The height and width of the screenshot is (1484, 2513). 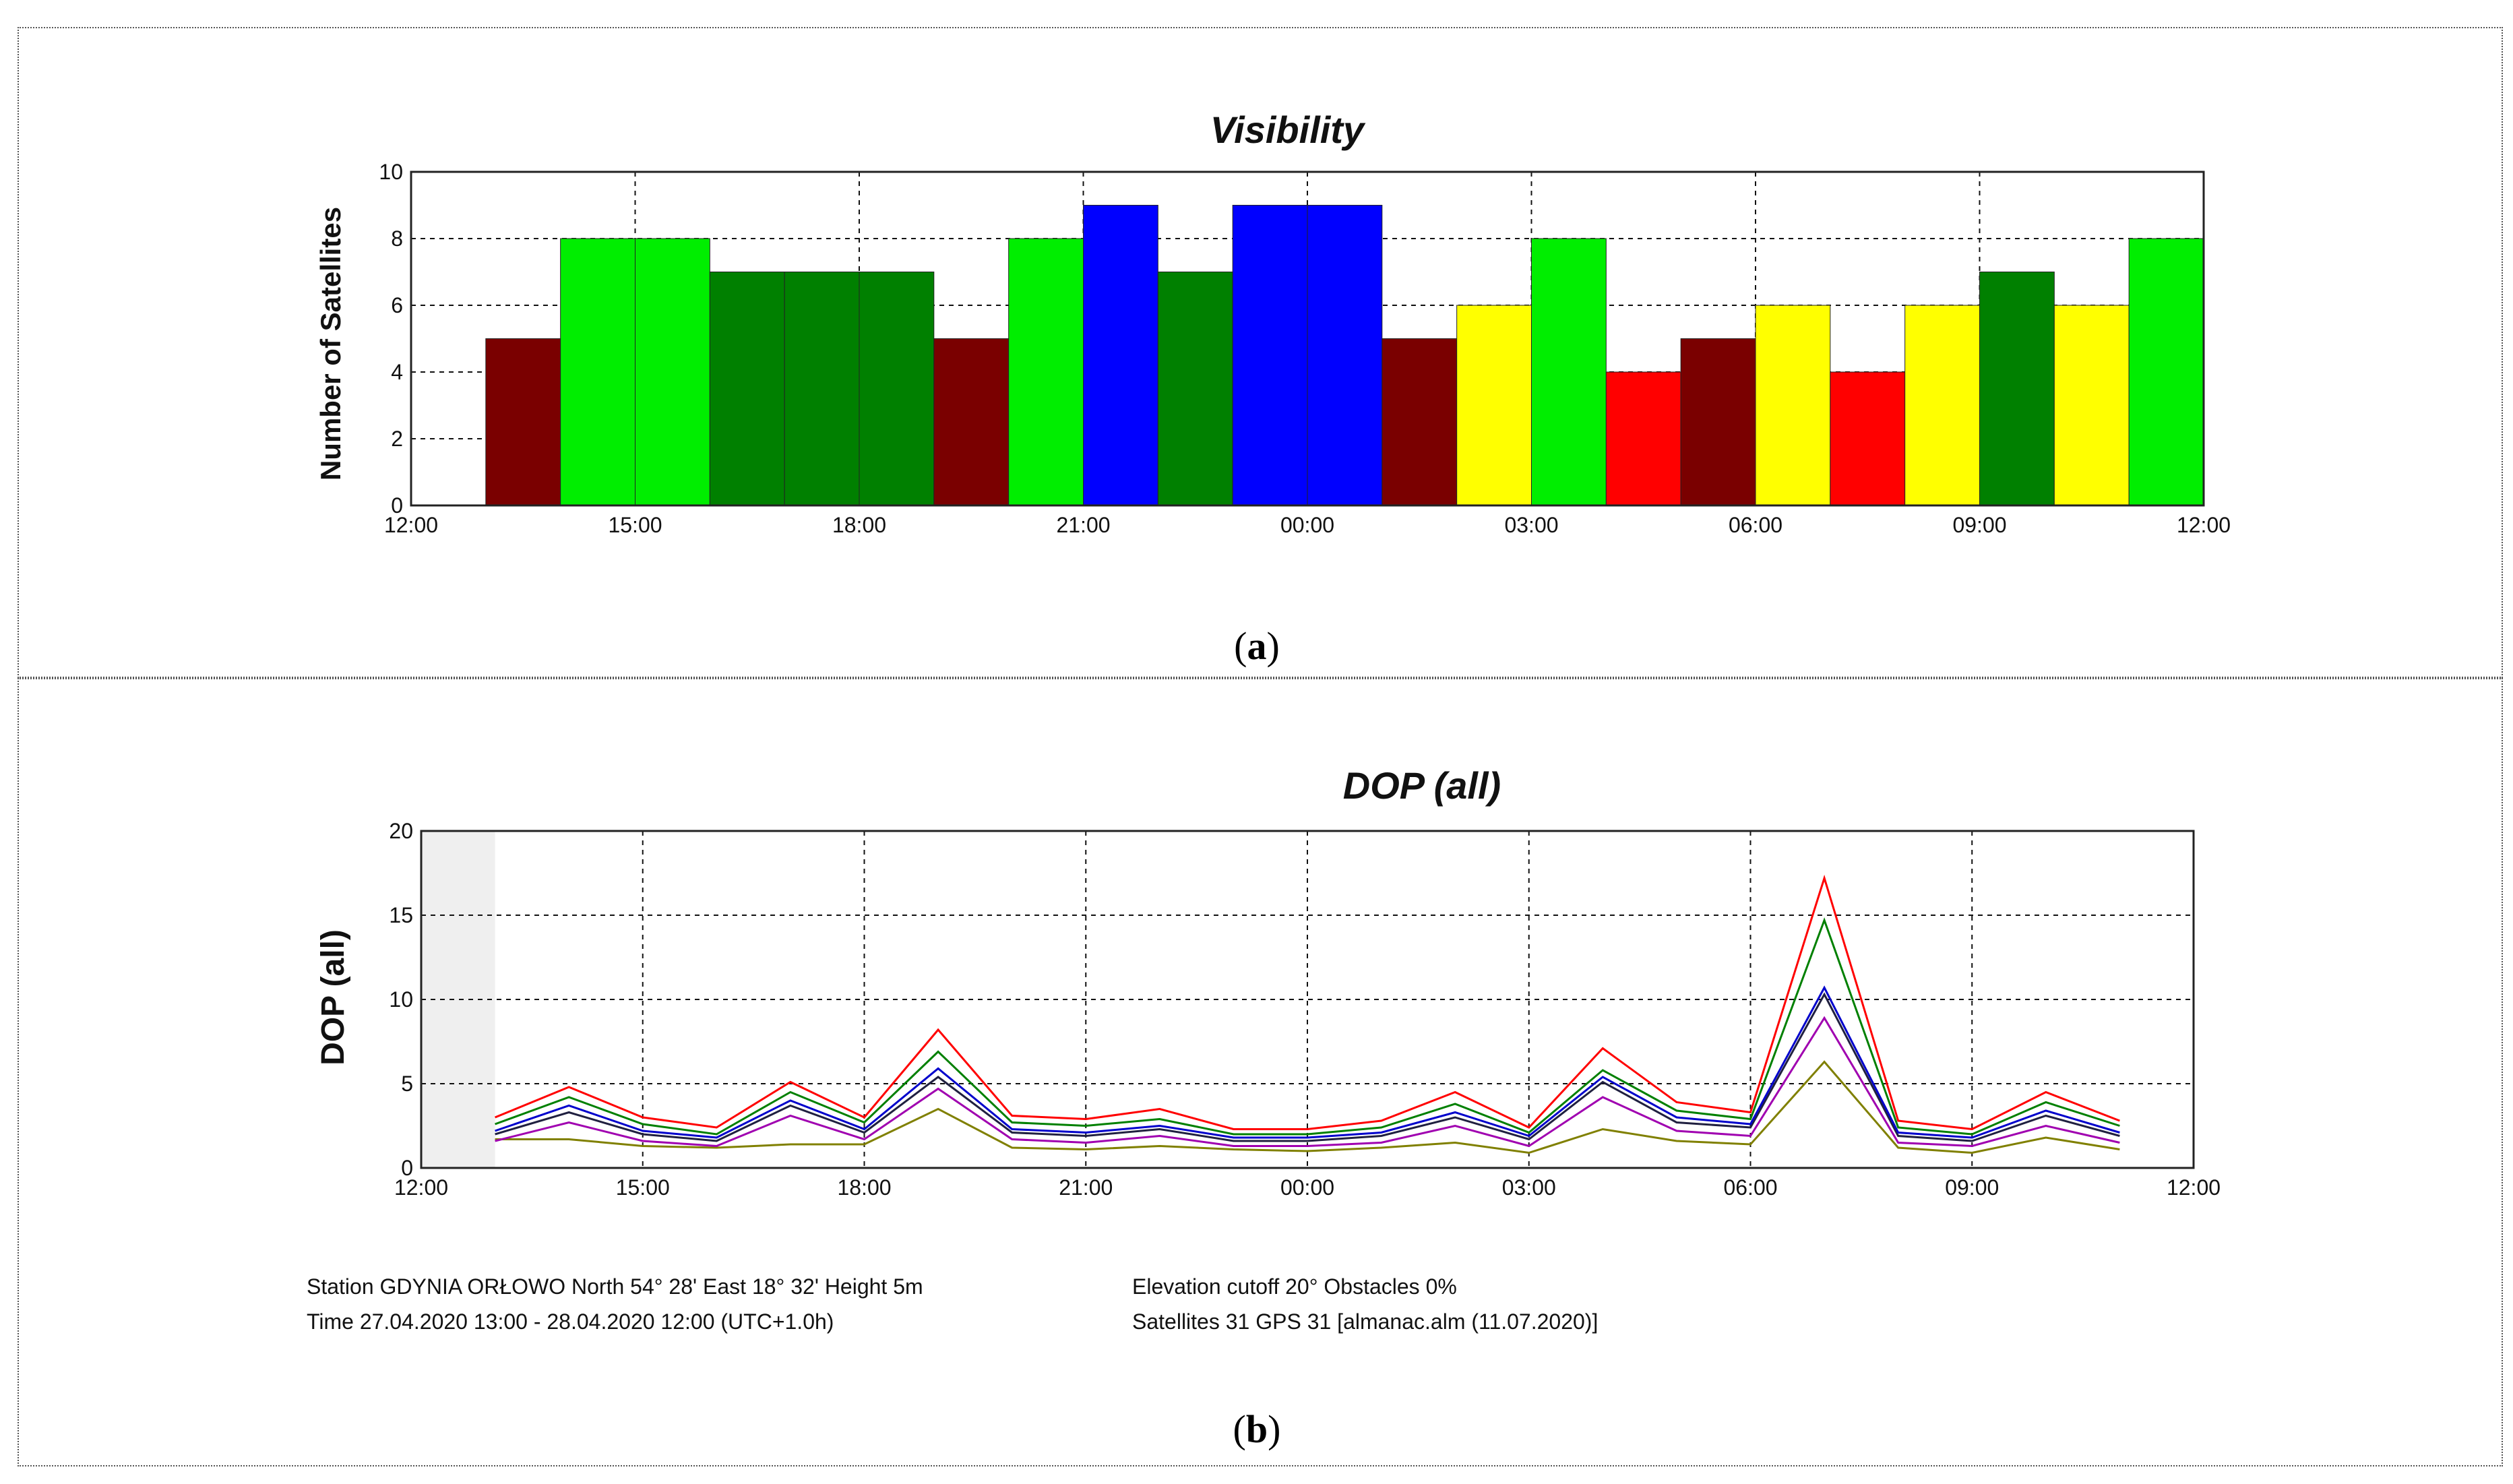 I want to click on visibility-y-ticks: 0 2 4 6 8 10, so click(x=391, y=339).